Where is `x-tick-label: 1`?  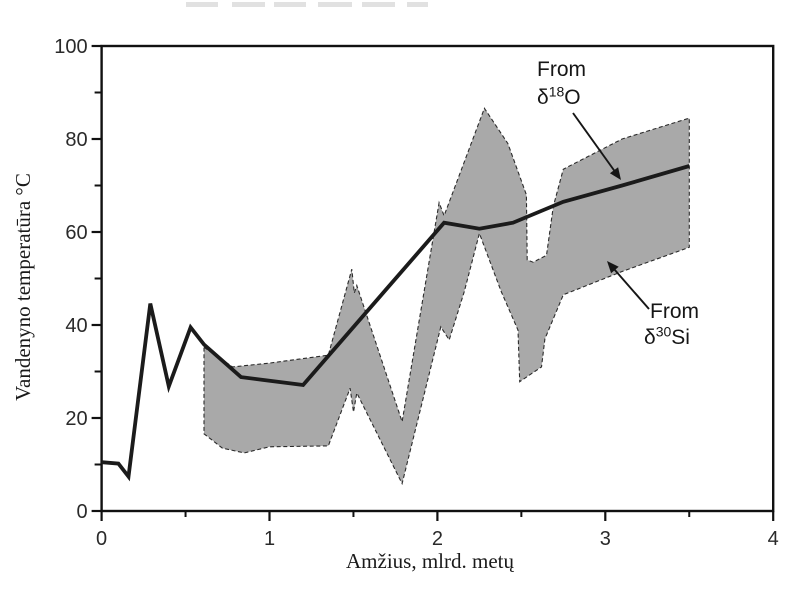 x-tick-label: 1 is located at coordinates (269, 539).